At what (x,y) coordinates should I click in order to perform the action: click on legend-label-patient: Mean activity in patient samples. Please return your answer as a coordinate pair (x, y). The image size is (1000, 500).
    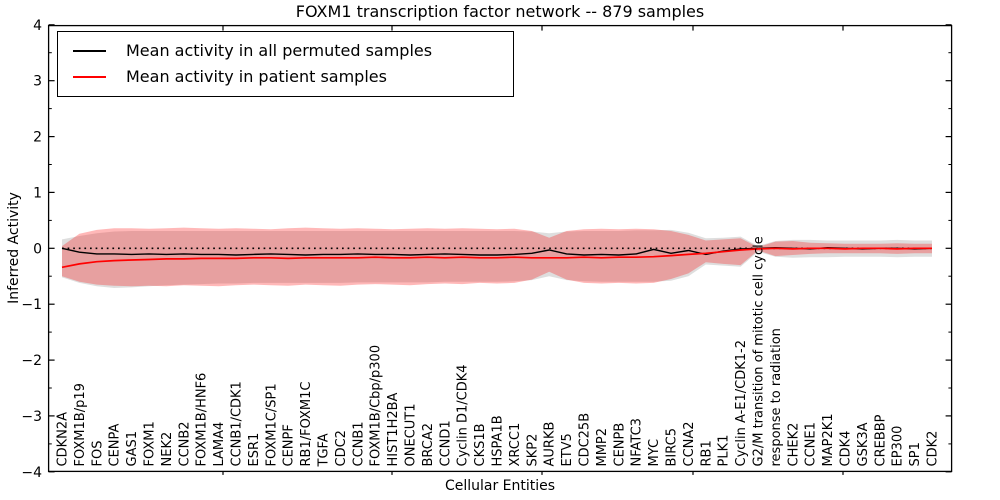
    Looking at the image, I should click on (256, 77).